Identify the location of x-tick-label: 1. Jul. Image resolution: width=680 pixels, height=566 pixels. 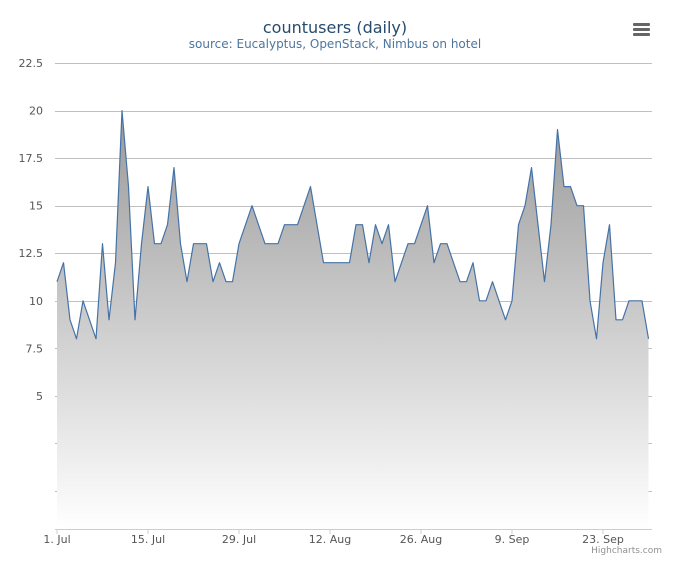
(56, 539).